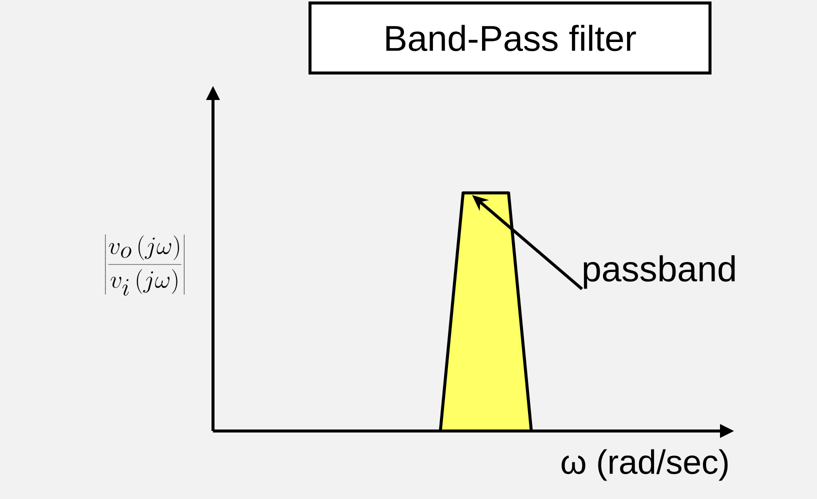 The image size is (817, 499). What do you see at coordinates (659, 272) in the screenshot?
I see `annotation: passband` at bounding box center [659, 272].